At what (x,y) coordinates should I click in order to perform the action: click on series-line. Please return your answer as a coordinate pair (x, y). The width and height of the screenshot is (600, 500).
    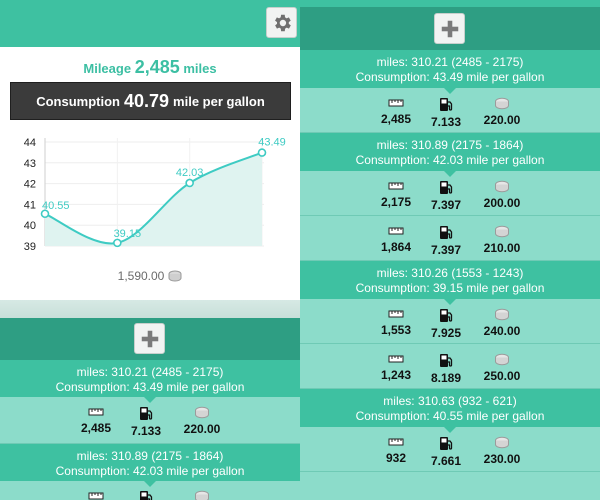
    Looking at the image, I should click on (153, 198).